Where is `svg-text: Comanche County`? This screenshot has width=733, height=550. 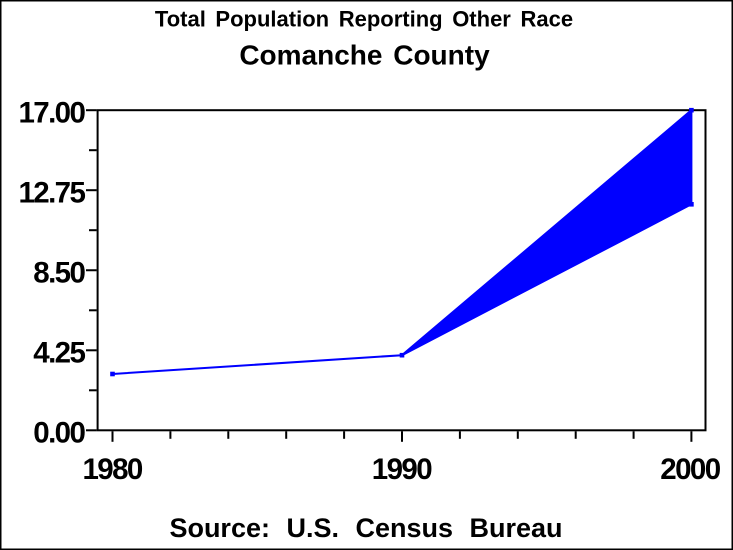
svg-text: Comanche County is located at coordinates (364, 55).